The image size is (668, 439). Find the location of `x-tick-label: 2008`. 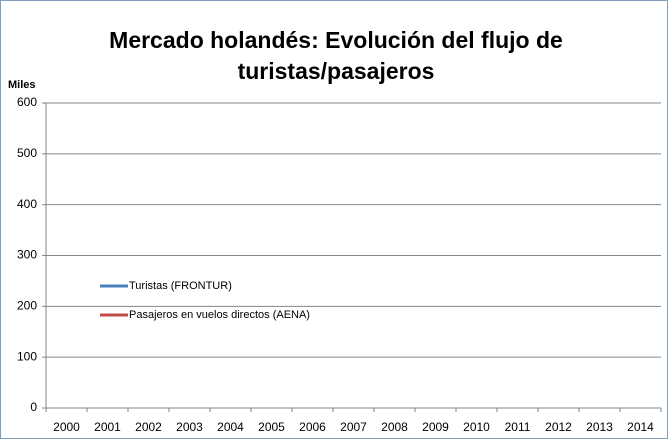

x-tick-label: 2008 is located at coordinates (394, 427).